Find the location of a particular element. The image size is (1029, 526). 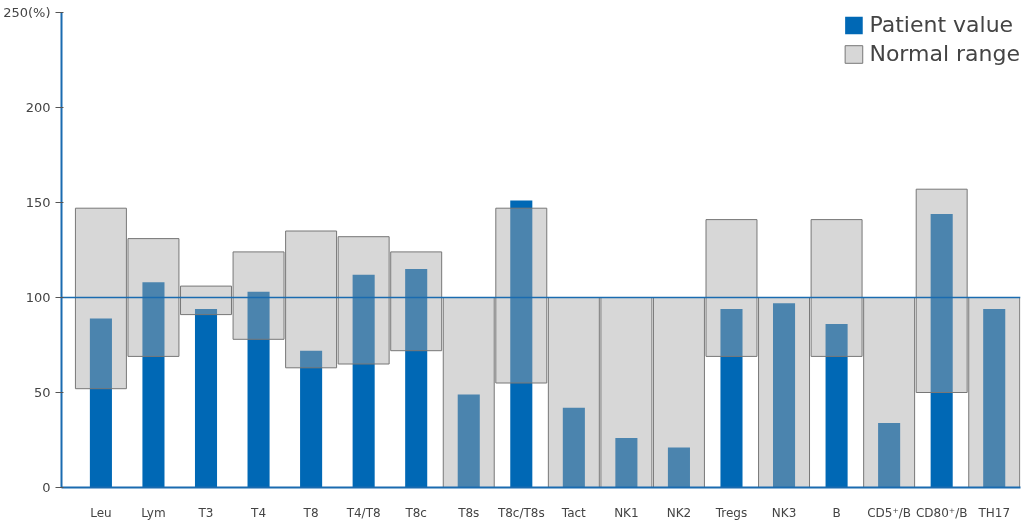

y-tick-label: 100 is located at coordinates (38, 297).